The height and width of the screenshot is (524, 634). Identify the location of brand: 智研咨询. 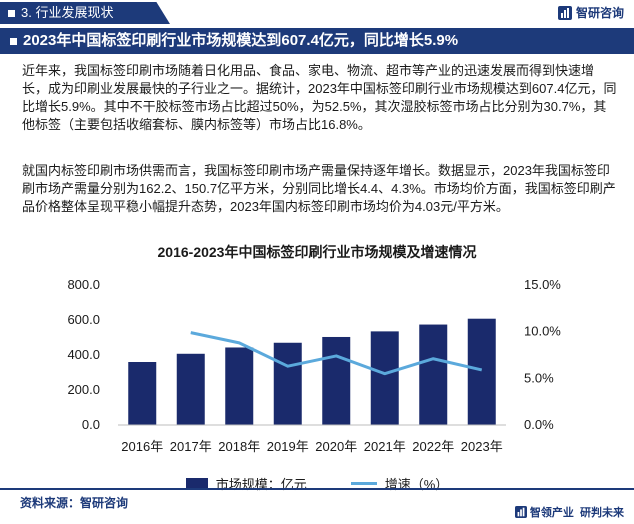
(590, 12).